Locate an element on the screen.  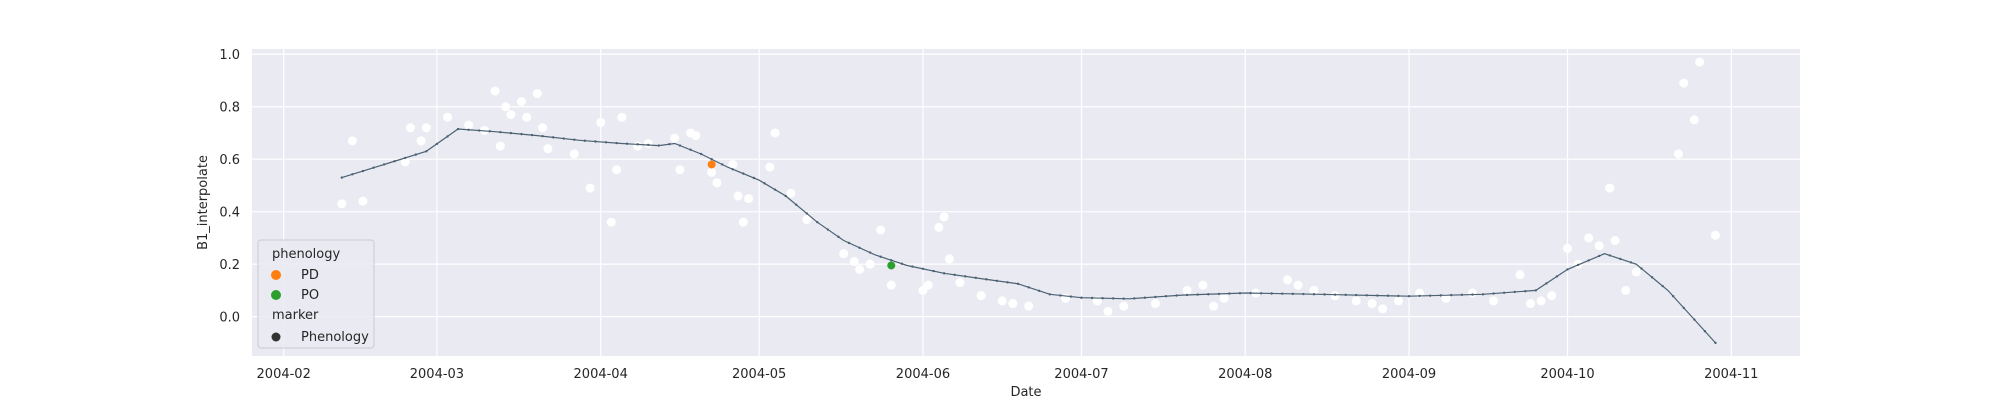
phenology-point-pd is located at coordinates (711, 164).